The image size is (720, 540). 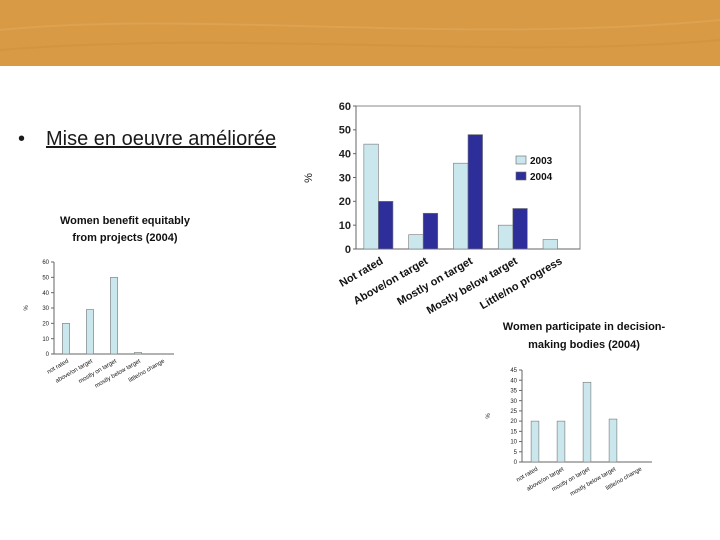 I want to click on x-tick-label: Little/no progress, so click(x=521, y=283).